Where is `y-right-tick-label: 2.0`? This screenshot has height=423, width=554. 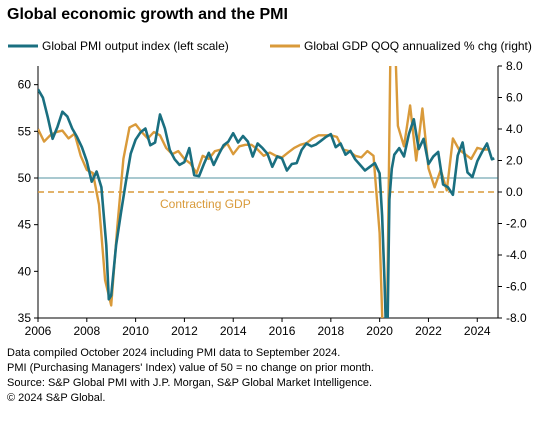 y-right-tick-label: 2.0 is located at coordinates (514, 161).